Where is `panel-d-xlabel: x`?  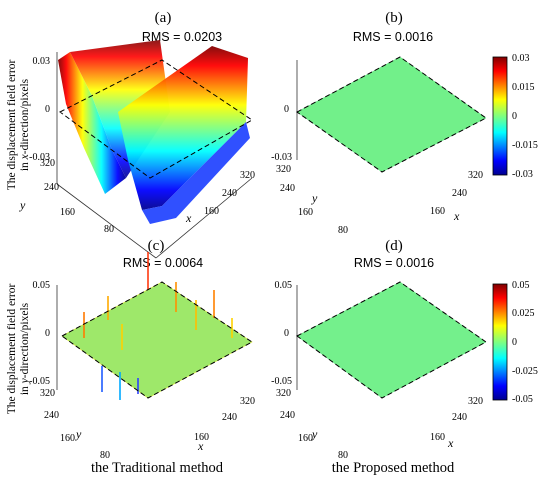 panel-d-xlabel: x is located at coordinates (450, 443).